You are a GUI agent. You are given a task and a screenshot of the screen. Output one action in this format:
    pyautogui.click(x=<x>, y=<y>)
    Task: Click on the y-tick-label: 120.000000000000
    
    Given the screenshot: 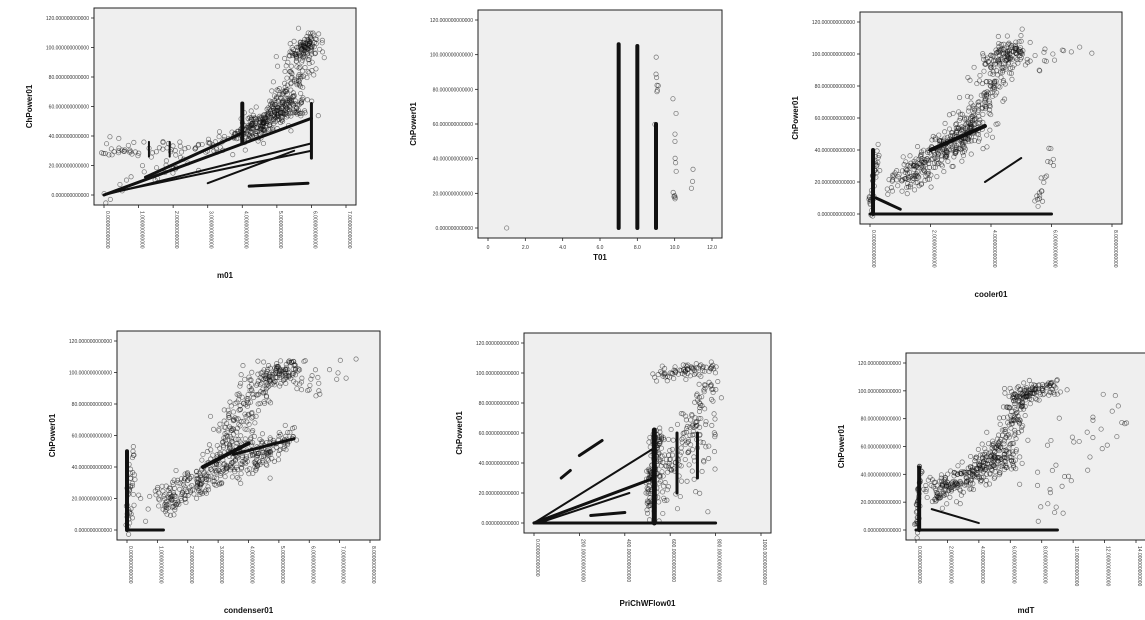 What is the action you would take?
    pyautogui.click(x=879, y=364)
    